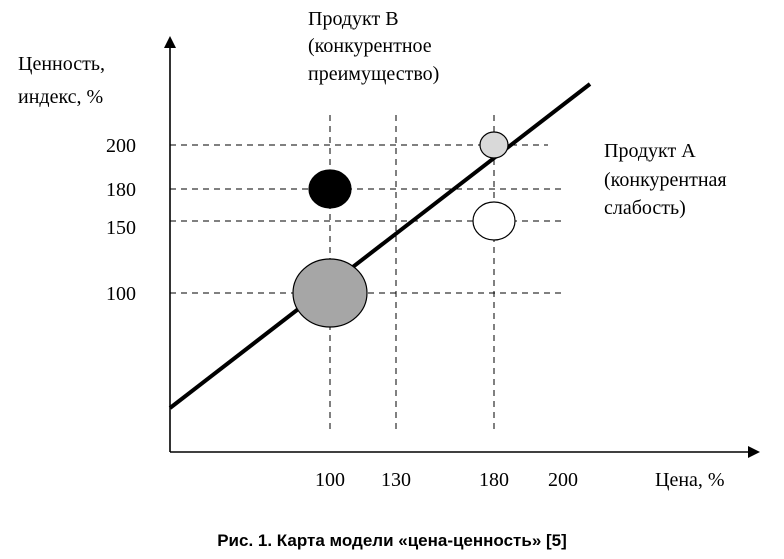  Describe the element at coordinates (353, 19) in the screenshot. I see `product-b-label: Продукт В` at that location.